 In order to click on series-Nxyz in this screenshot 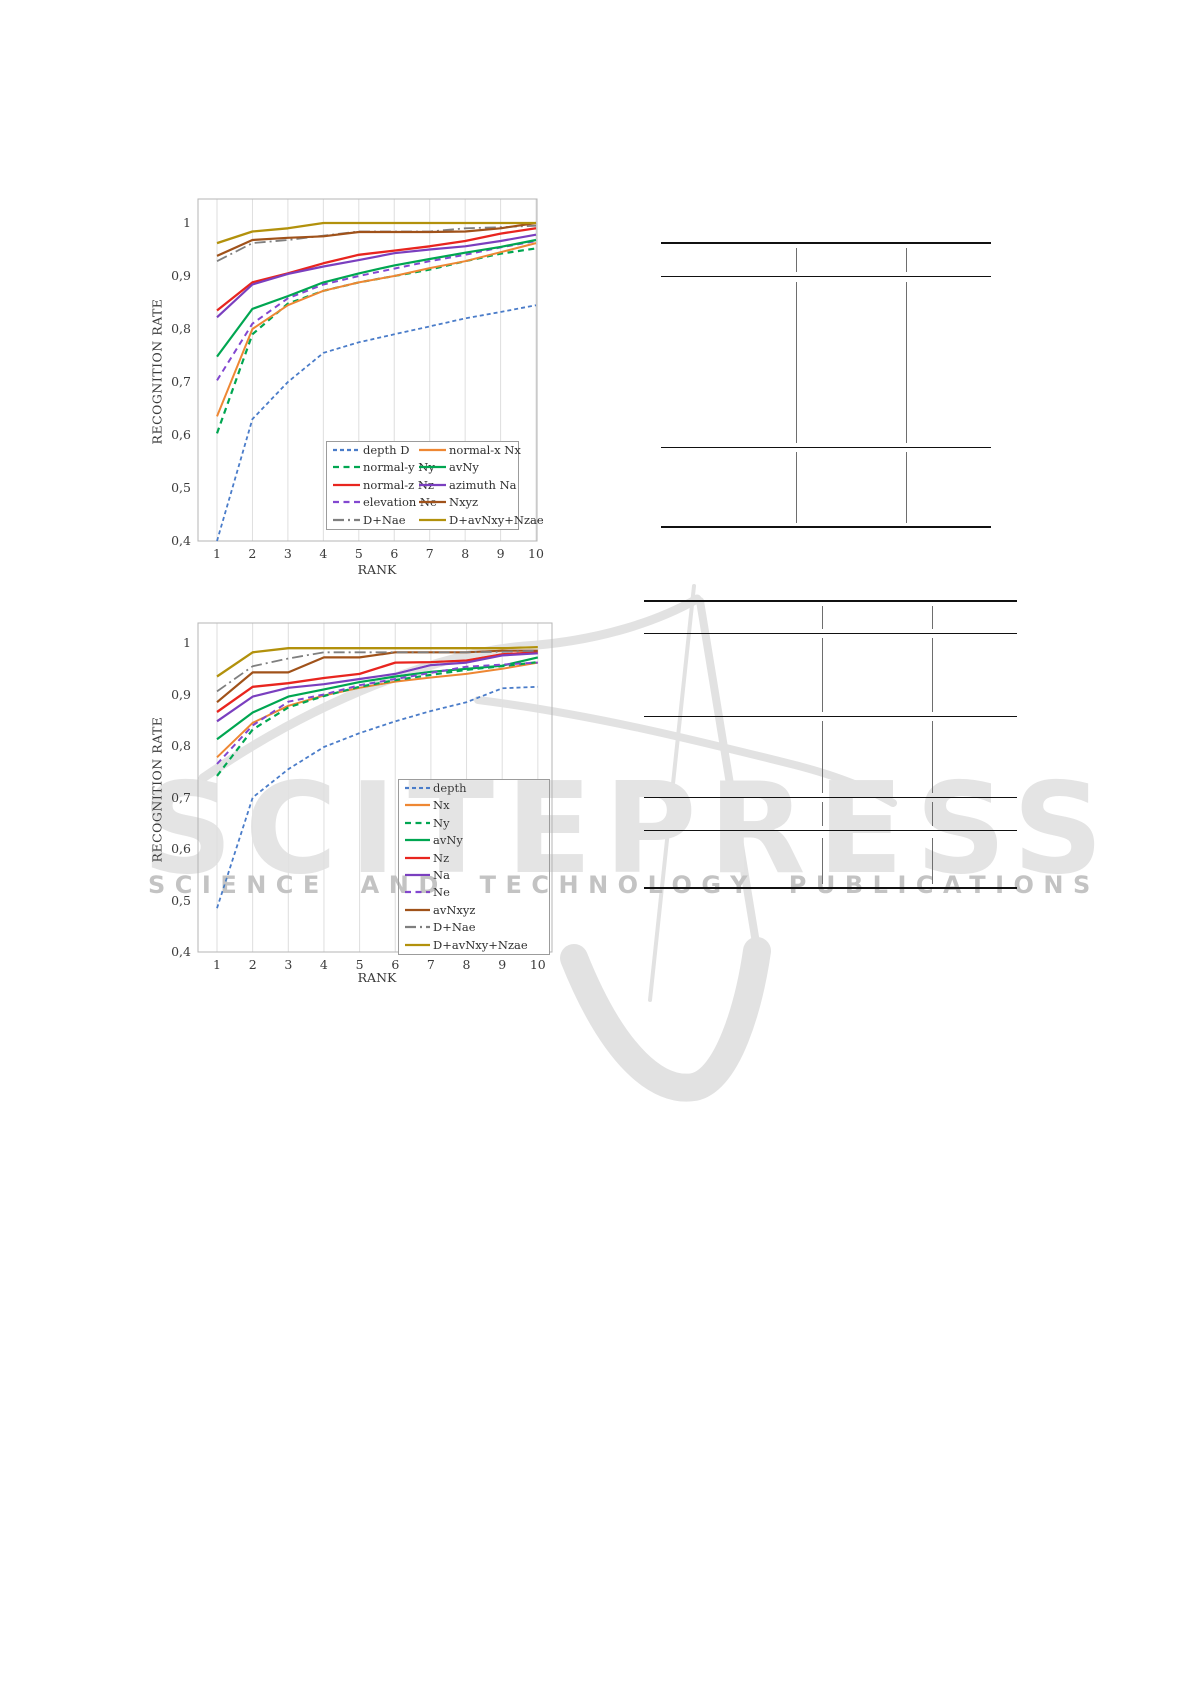, I will do `click(376, 239)`.